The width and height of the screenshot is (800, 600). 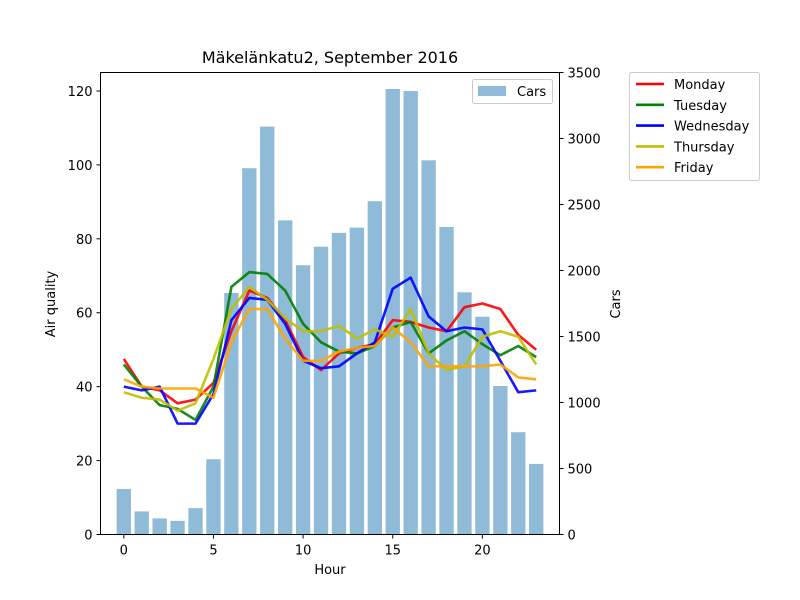 What do you see at coordinates (694, 168) in the screenshot?
I see `legend-label-friday: Friday` at bounding box center [694, 168].